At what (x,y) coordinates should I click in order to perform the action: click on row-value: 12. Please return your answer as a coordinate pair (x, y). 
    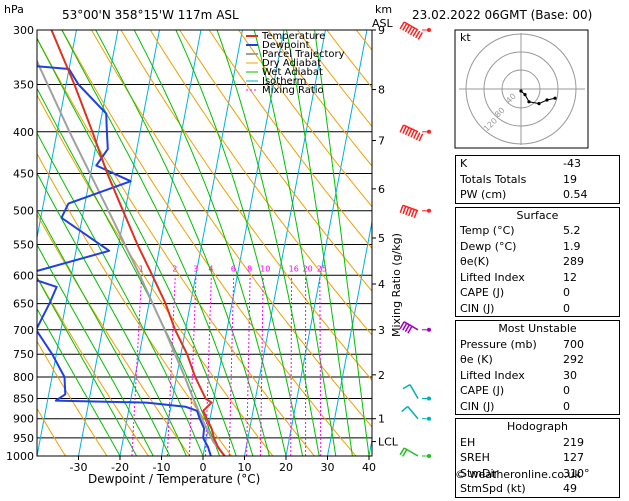
    Looking at the image, I should click on (589, 278).